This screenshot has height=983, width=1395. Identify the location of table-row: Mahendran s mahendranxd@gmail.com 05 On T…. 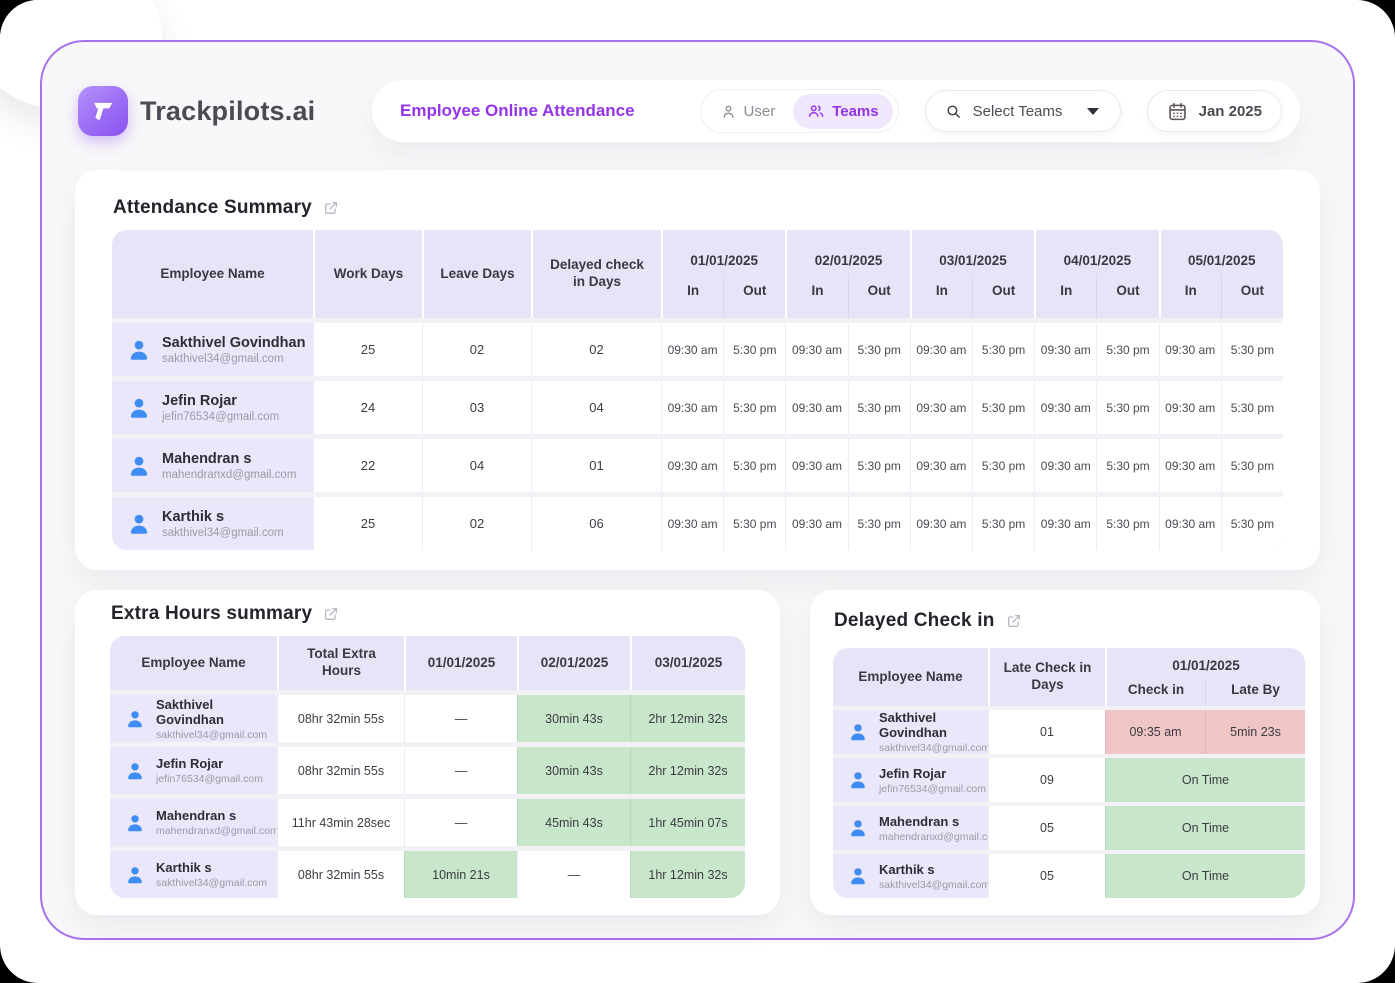
(1069, 828).